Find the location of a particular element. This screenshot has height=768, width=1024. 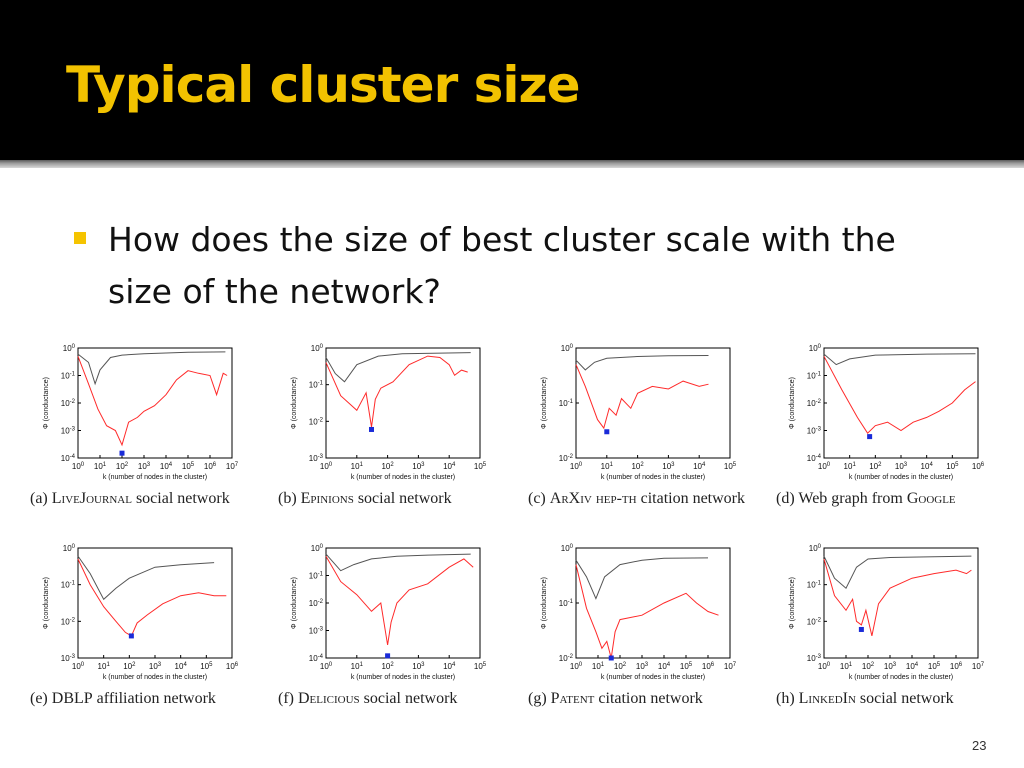

caption-text: social network is located at coordinates (402, 498).